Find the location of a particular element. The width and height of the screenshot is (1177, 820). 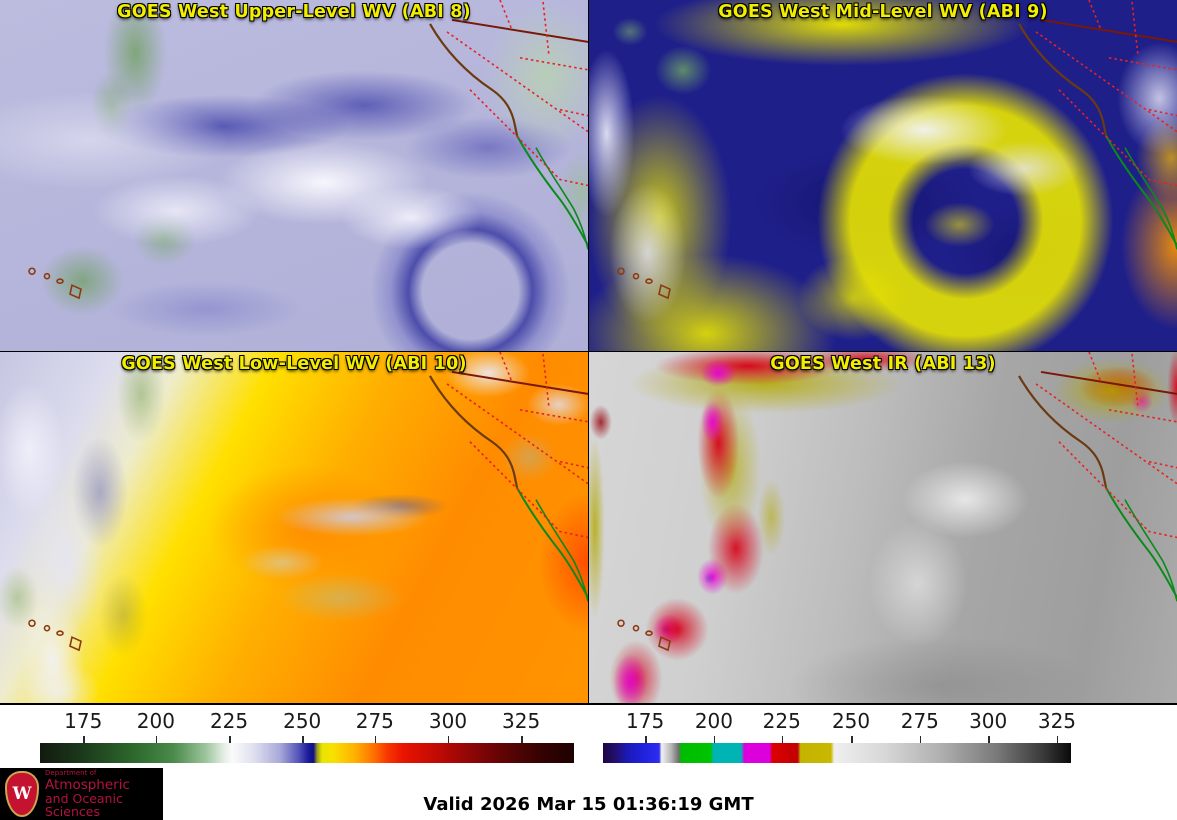

logo-name-line1: Atmospheric is located at coordinates (87, 784).